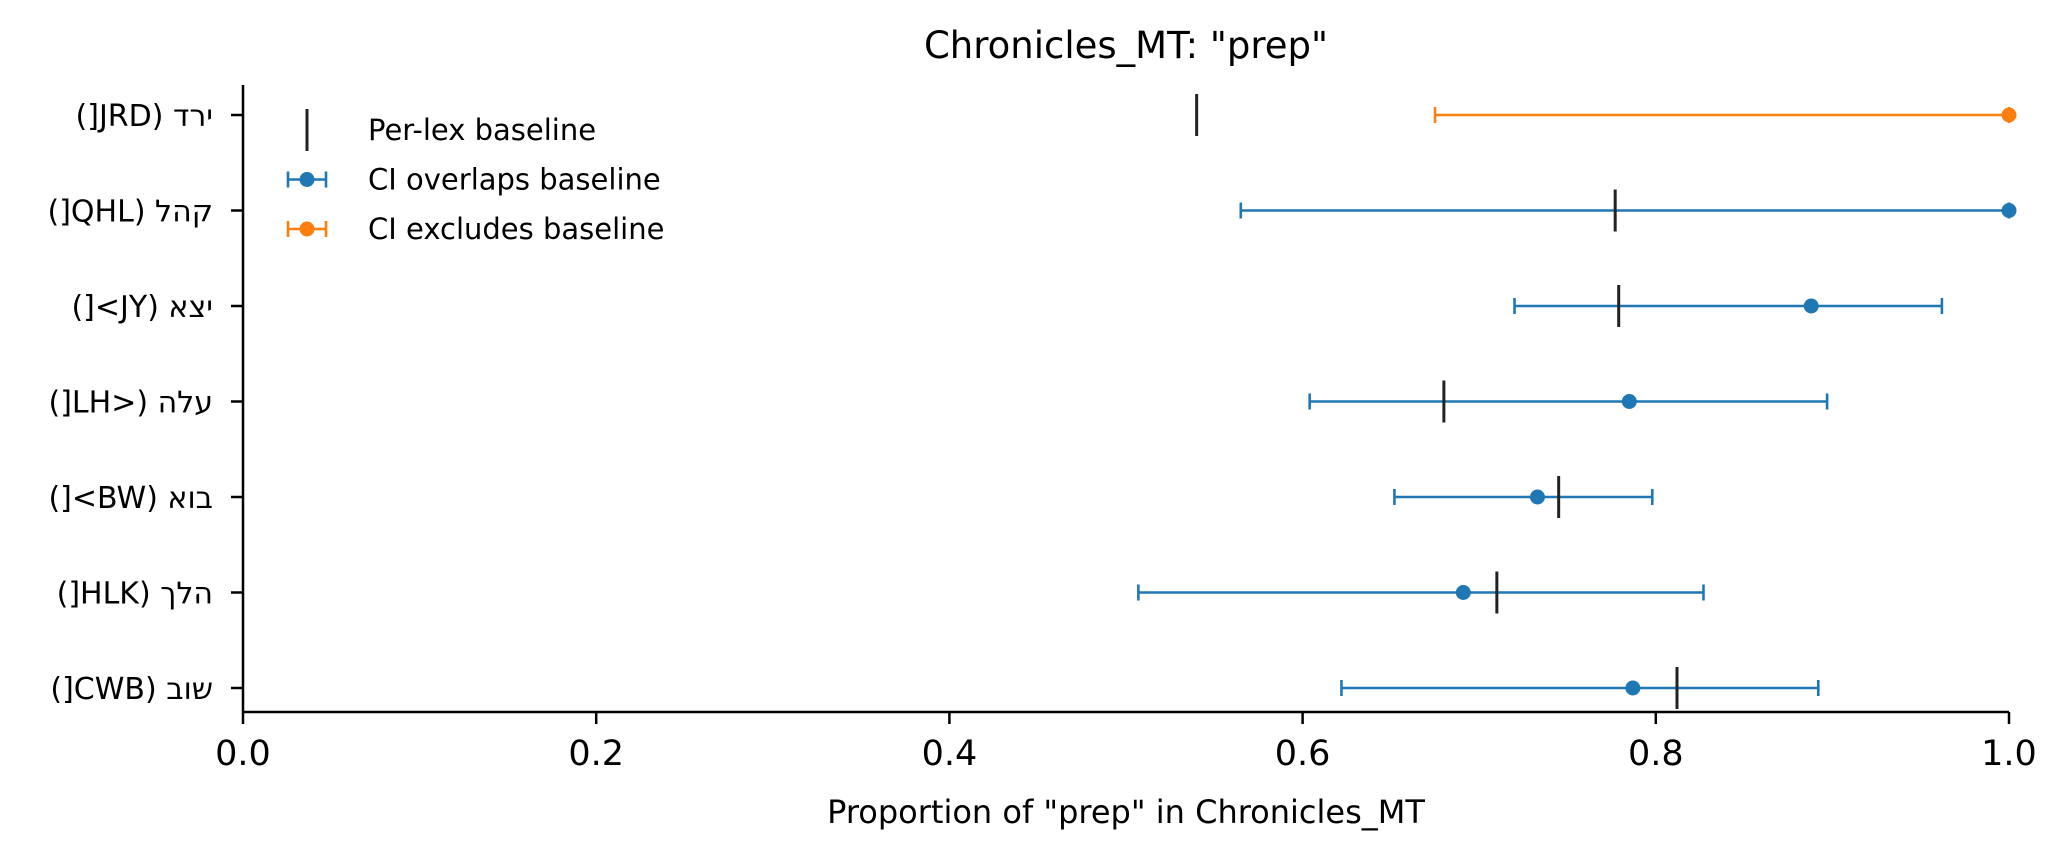 This screenshot has height=864, width=2069. What do you see at coordinates (130, 498) in the screenshot?
I see `y-tick-label: בוא (BW>[)` at bounding box center [130, 498].